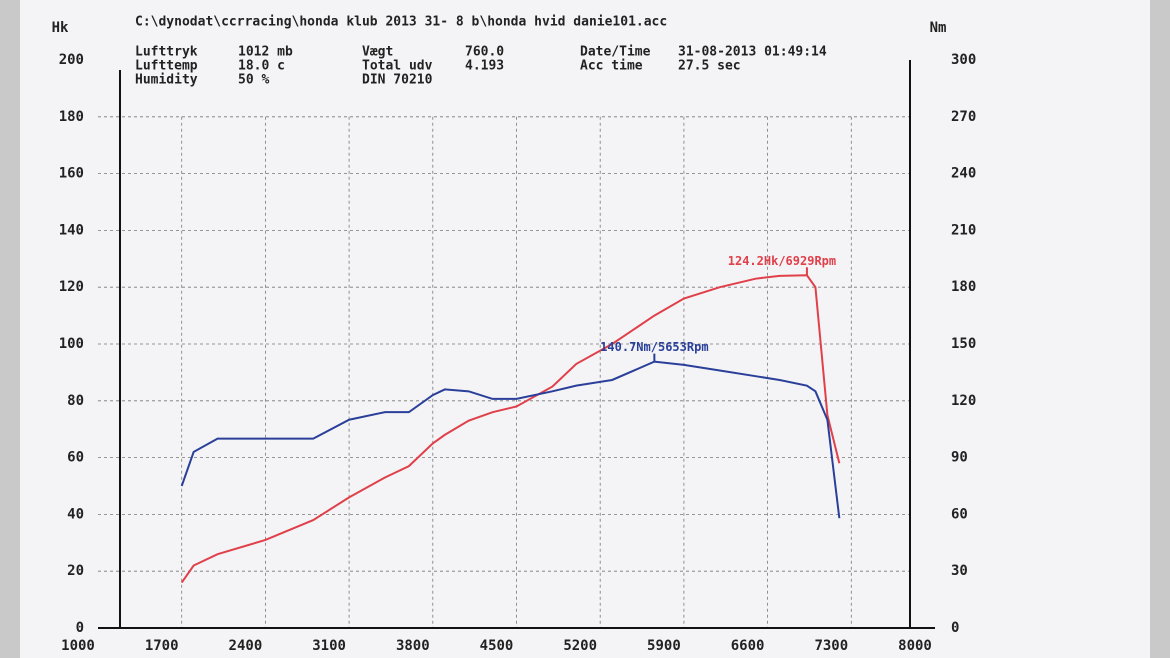  What do you see at coordinates (166, 80) in the screenshot?
I see `info-label: Humidity` at bounding box center [166, 80].